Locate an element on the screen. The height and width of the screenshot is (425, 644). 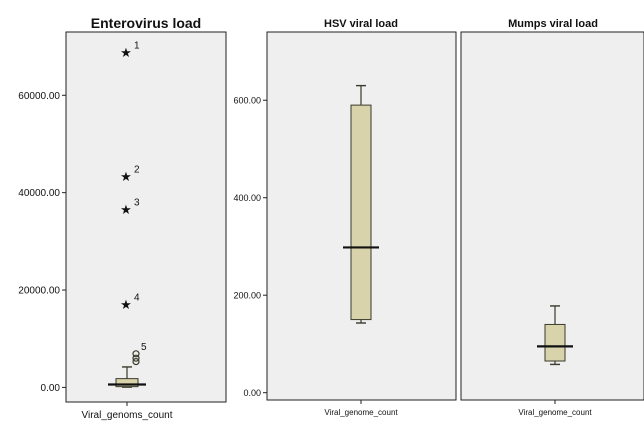
y-tick-label: 40000.00 is located at coordinates (39, 193).